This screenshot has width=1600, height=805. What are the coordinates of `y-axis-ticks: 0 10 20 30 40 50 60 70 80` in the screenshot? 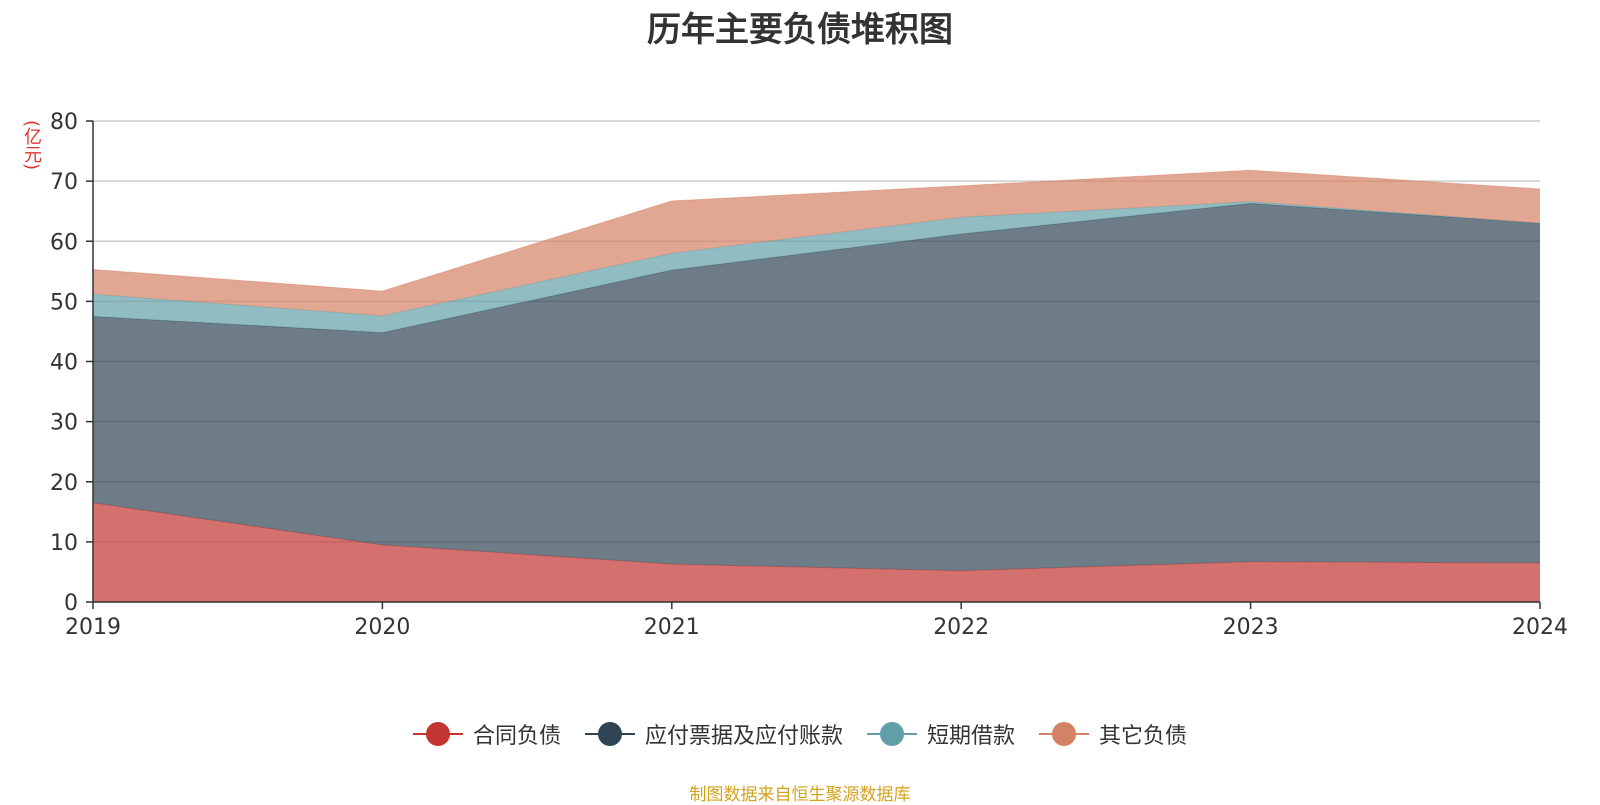 It's located at (71, 363).